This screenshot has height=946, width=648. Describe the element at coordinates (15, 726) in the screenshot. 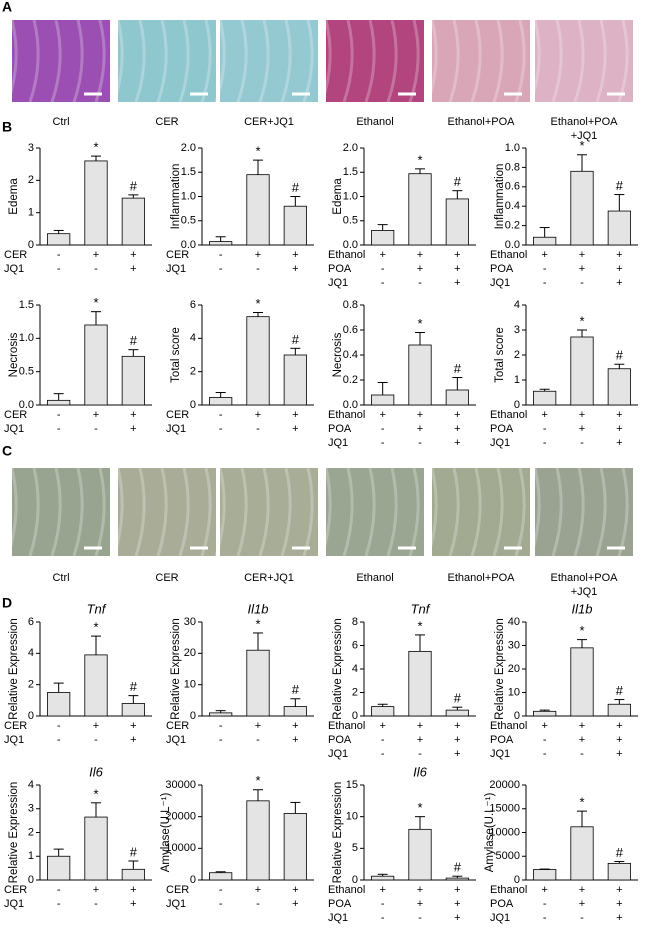

I see `condition-name: CER` at that location.